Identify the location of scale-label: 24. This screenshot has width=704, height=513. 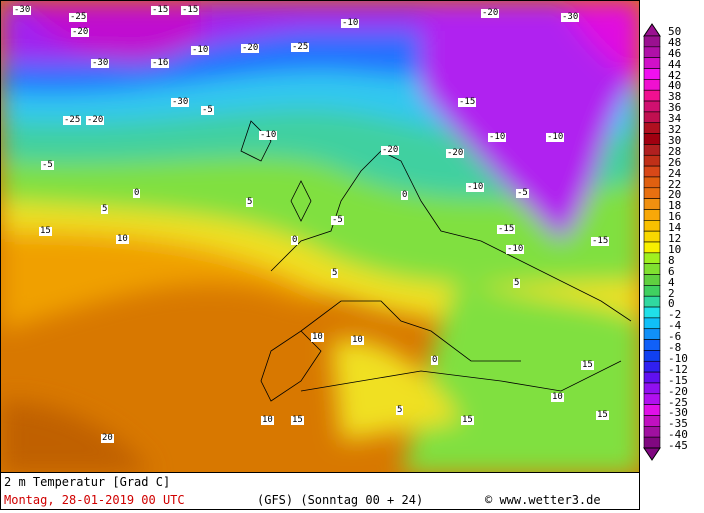
(675, 173).